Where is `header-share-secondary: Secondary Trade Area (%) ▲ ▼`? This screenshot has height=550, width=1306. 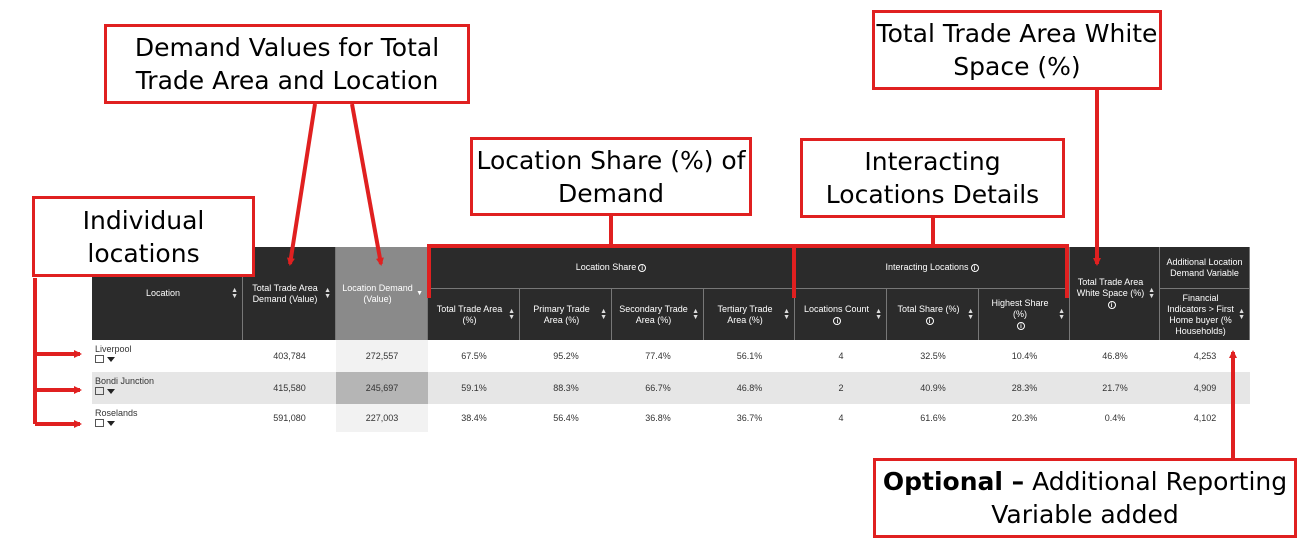
header-share-secondary: Secondary Trade Area (%) ▲ ▼ is located at coordinates (658, 314).